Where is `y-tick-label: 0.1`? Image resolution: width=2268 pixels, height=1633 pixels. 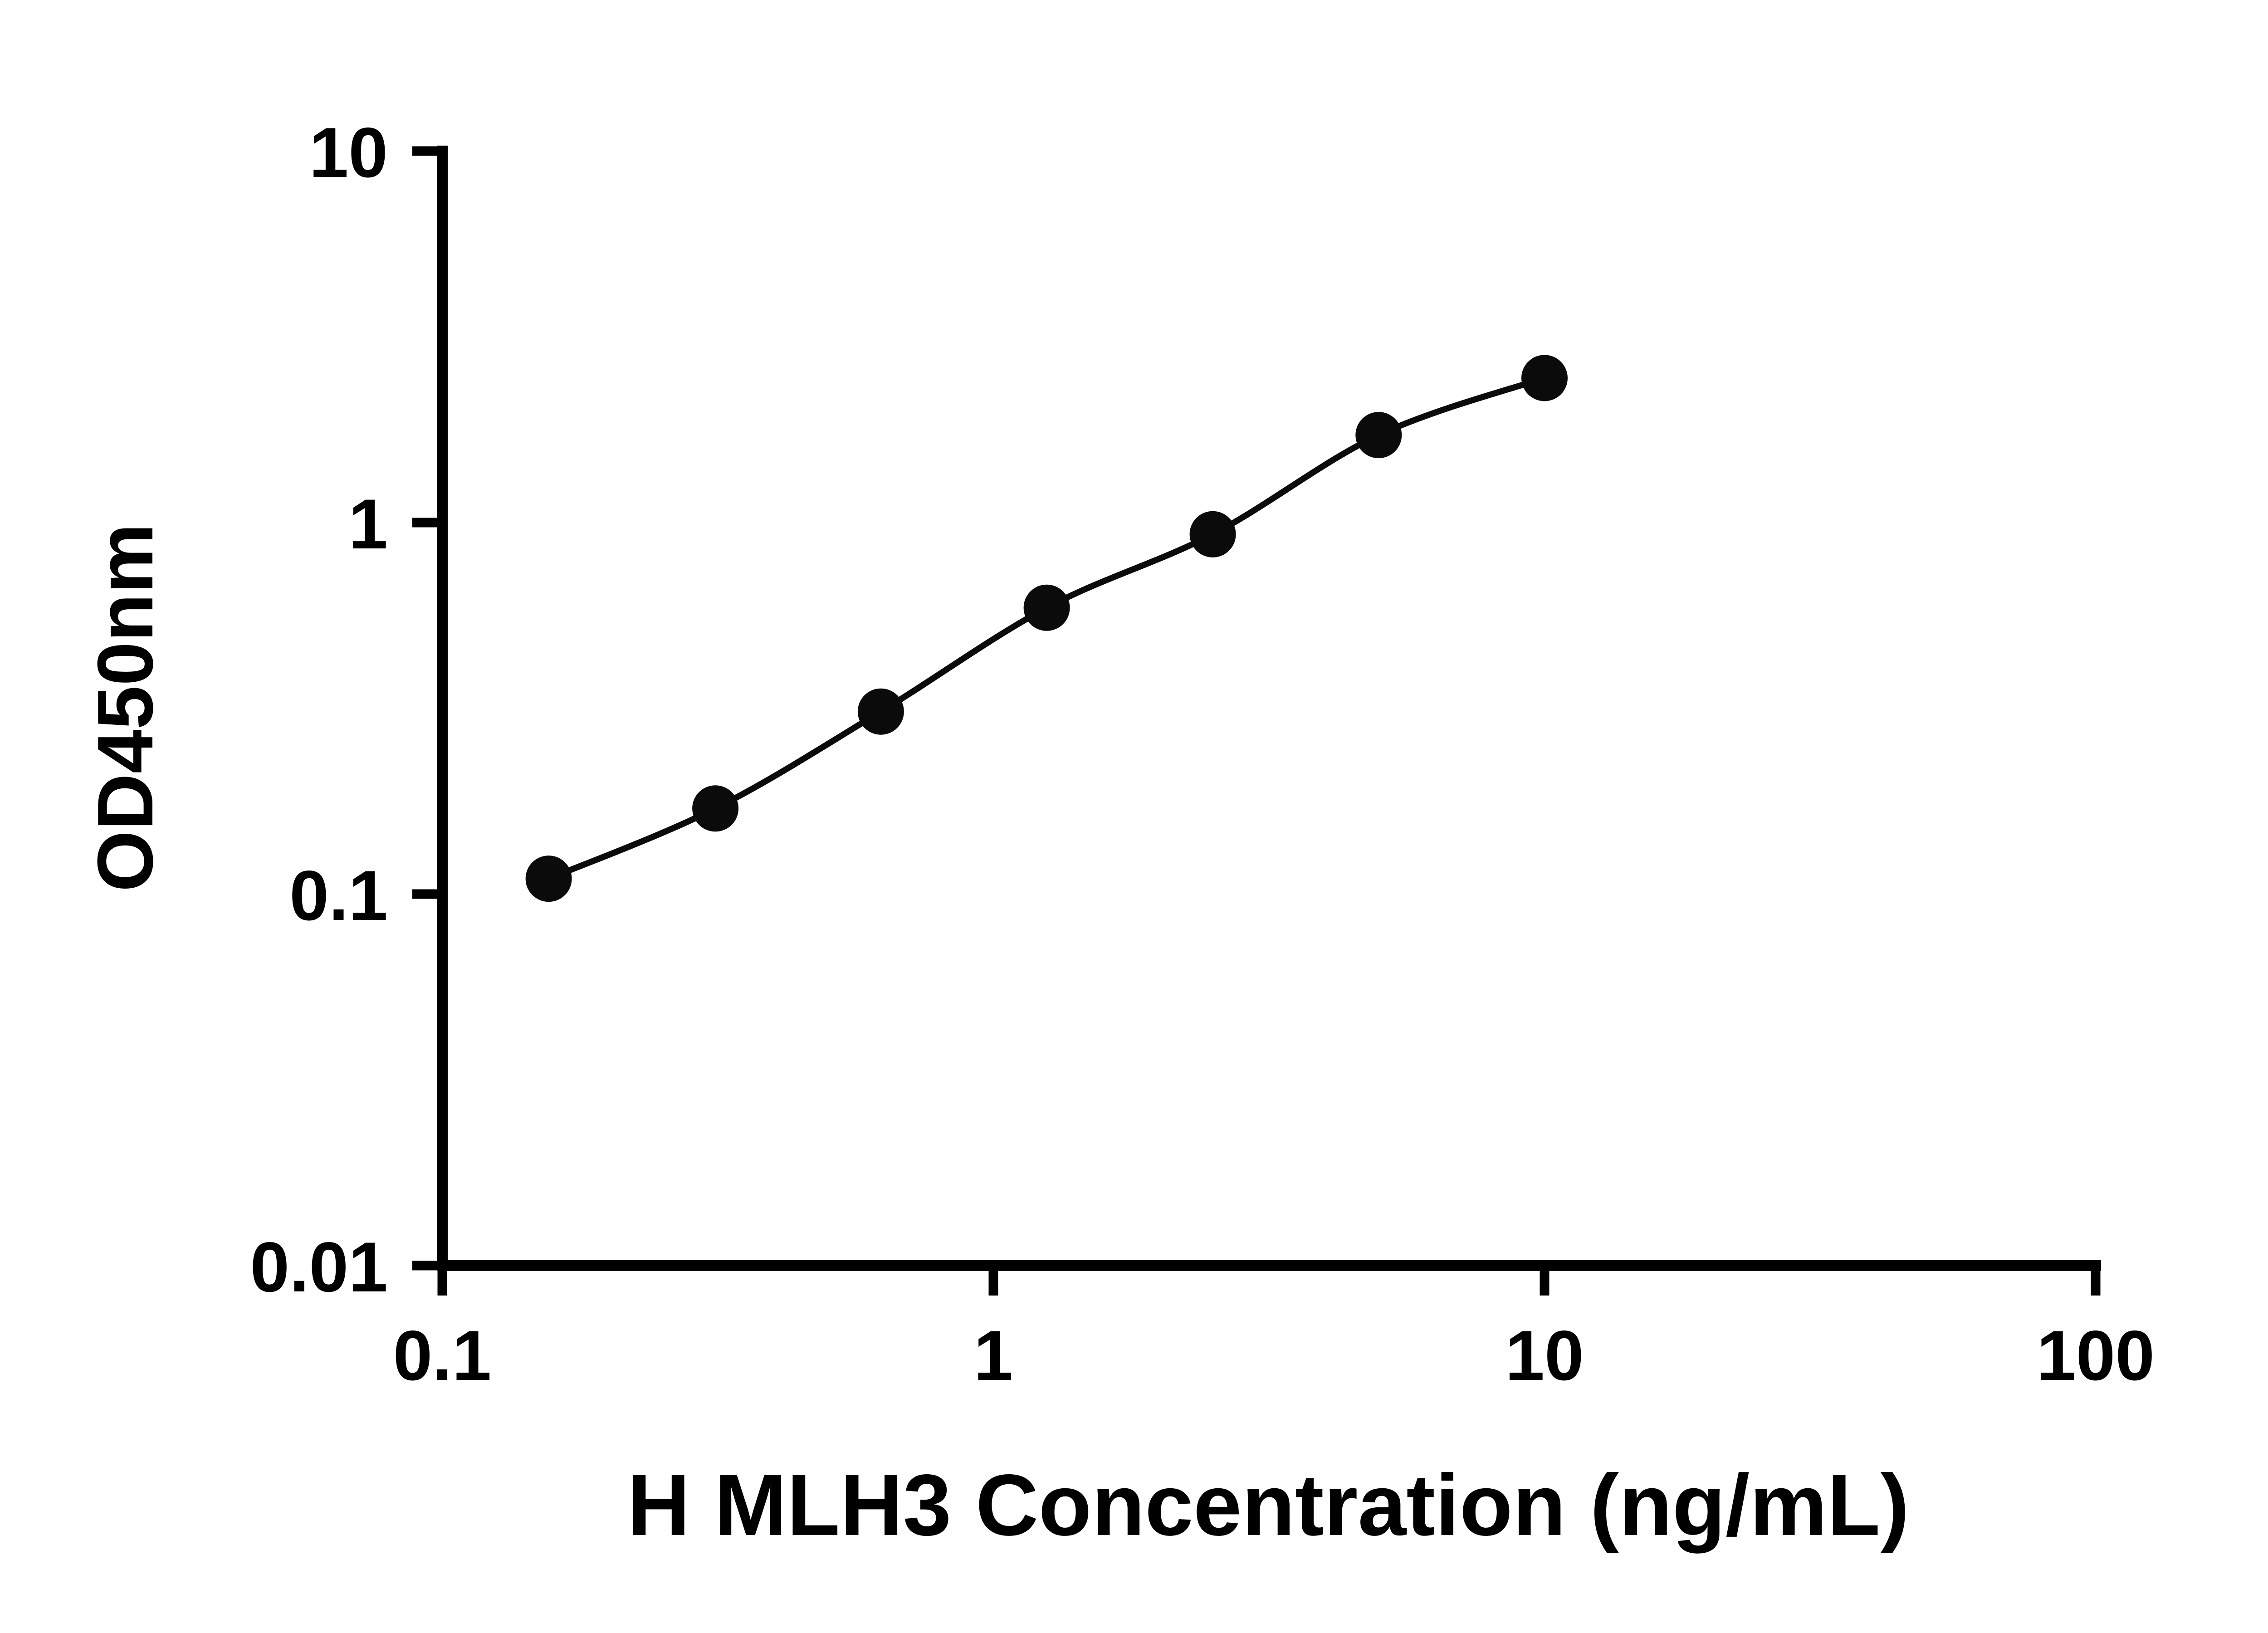
y-tick-label: 0.1 is located at coordinates (339, 895).